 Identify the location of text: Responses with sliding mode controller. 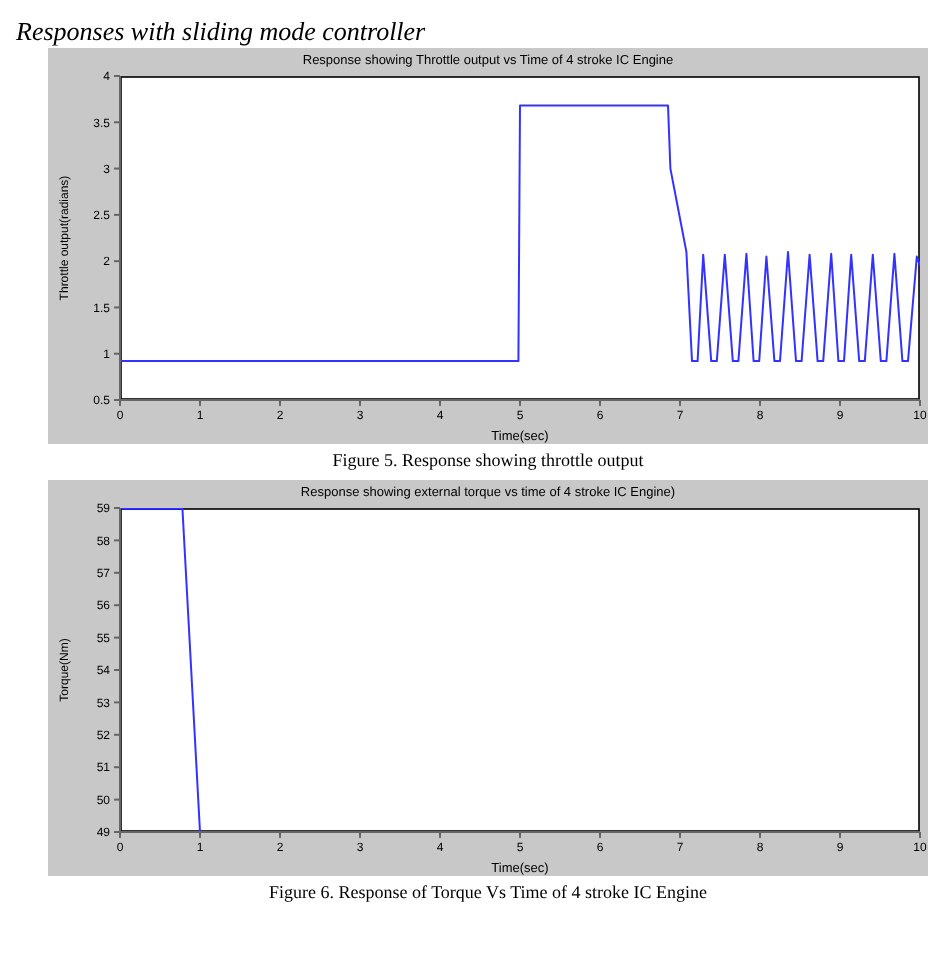
(222, 32).